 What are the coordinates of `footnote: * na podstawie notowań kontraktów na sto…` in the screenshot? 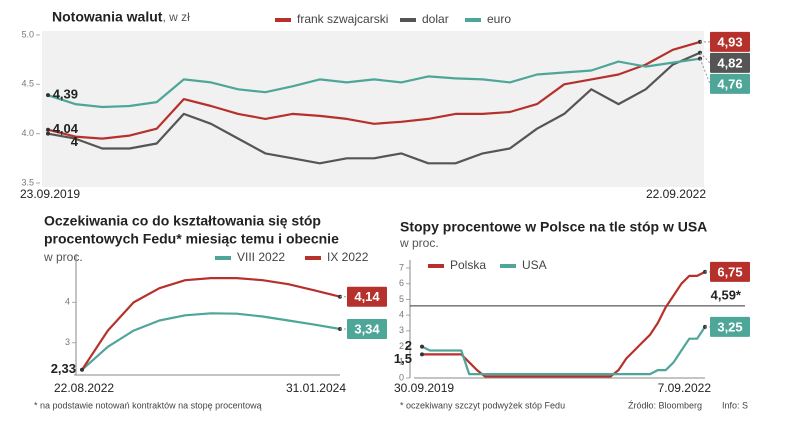 It's located at (148, 405).